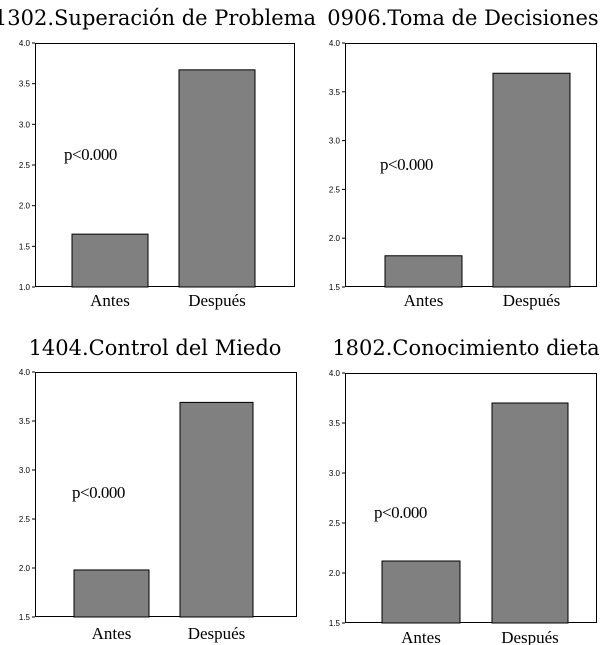 The image size is (606, 645). Describe the element at coordinates (465, 348) in the screenshot. I see `chart-title: 1802.Conocimiento dieta` at that location.